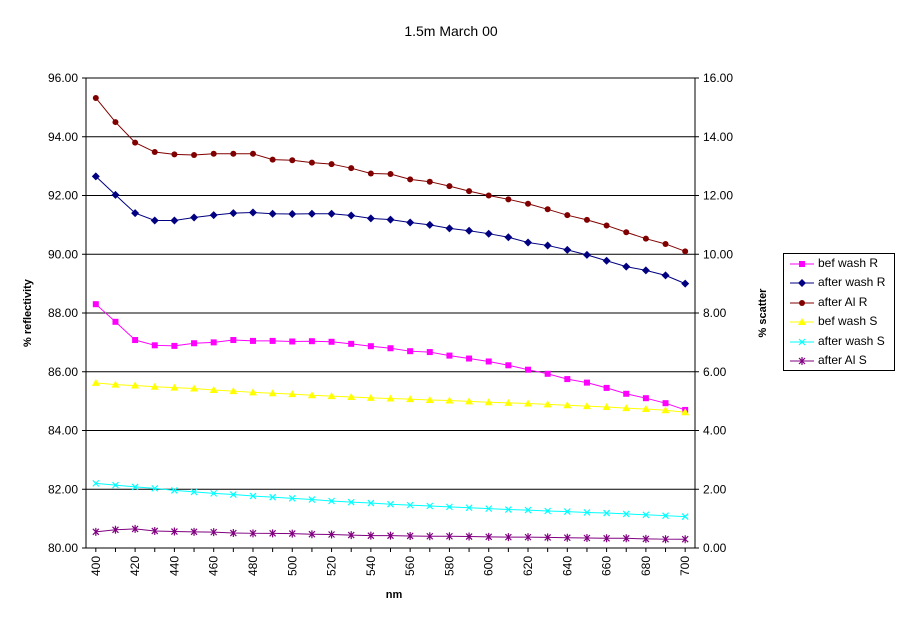  I want to click on x-tick-label: 700, so click(685, 566).